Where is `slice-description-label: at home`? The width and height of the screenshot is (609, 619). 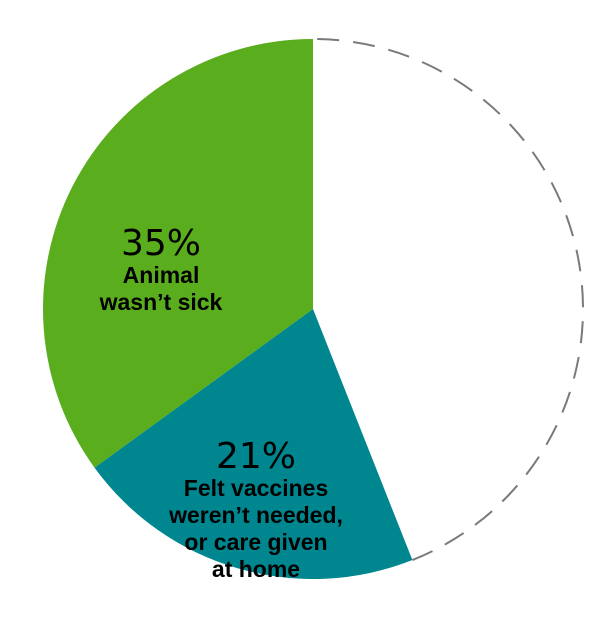
slice-description-label: at home is located at coordinates (256, 569).